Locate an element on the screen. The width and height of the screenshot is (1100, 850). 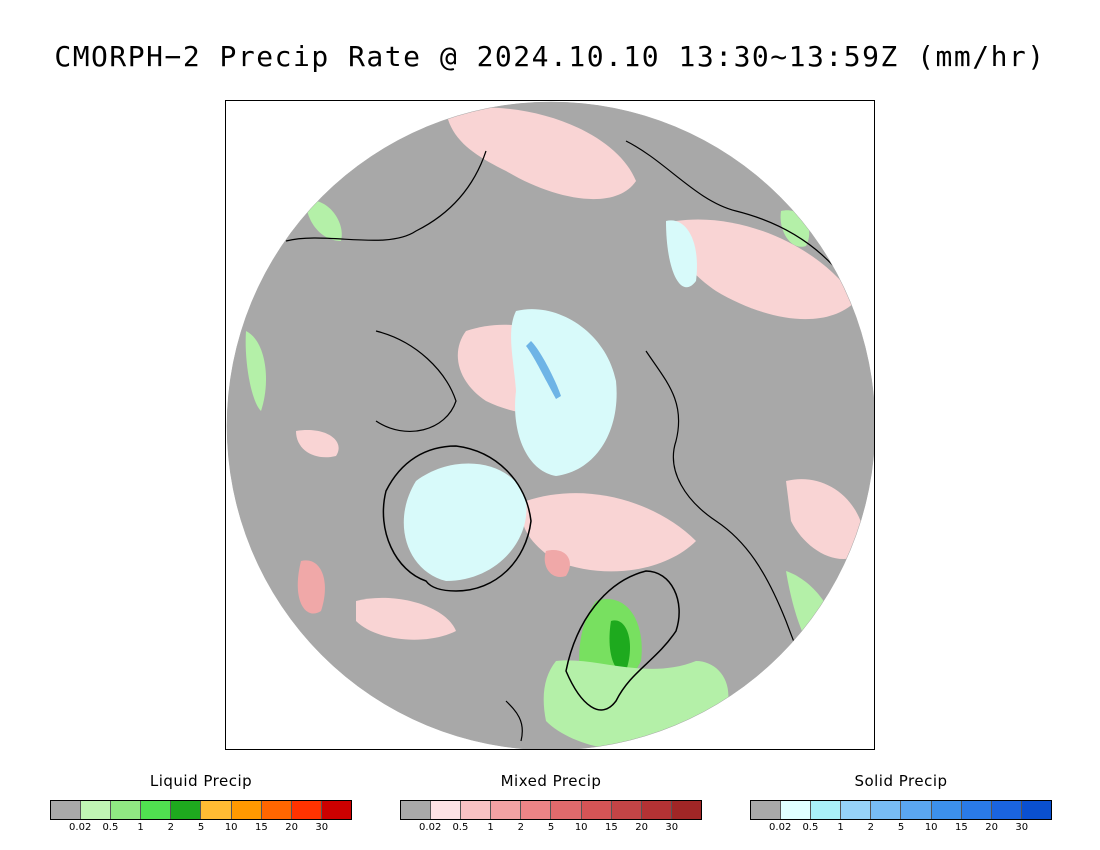
legend-title-liquid: Liquid Precip is located at coordinates (201, 781).